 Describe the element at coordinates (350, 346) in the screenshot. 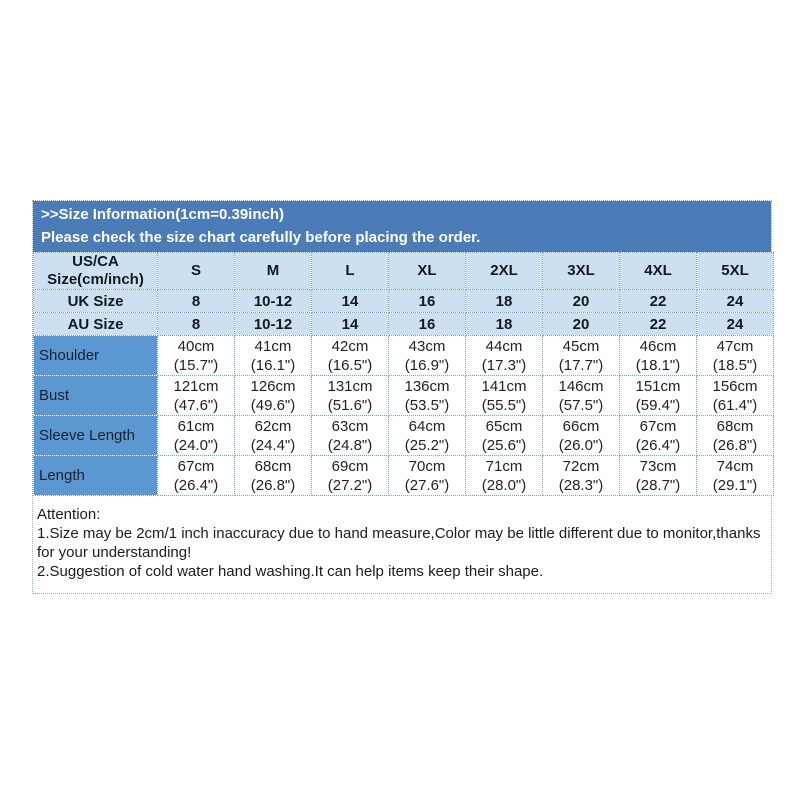

I see `cm-value: 42cm` at that location.